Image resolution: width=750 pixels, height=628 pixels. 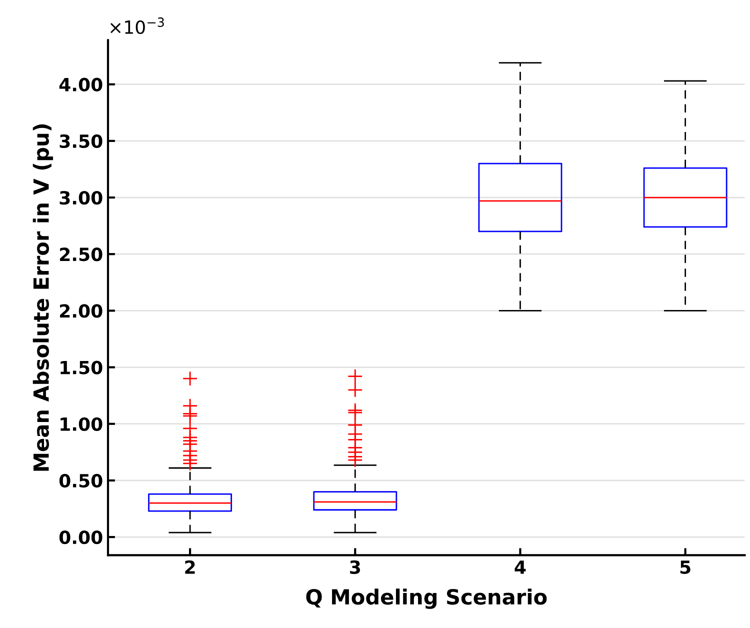 What do you see at coordinates (43, 297) in the screenshot?
I see `y-axis-title: Mean Absolute Error in V (pu)` at bounding box center [43, 297].